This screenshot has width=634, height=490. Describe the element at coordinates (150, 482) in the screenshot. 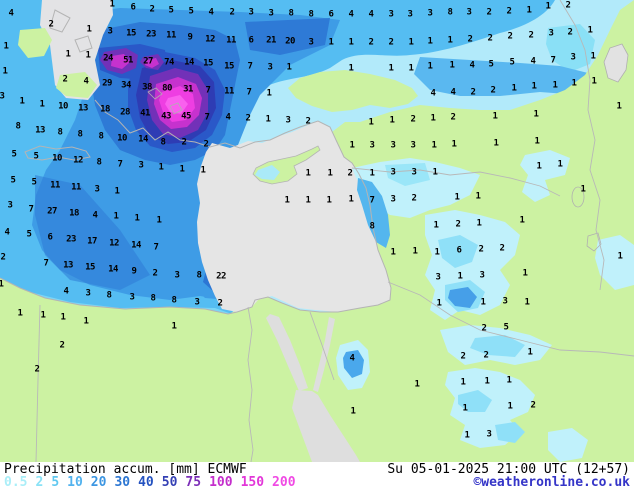

I see `legend-scale: 0.5 2 5 10 20 30 40 50 75 100 150 200` at that location.